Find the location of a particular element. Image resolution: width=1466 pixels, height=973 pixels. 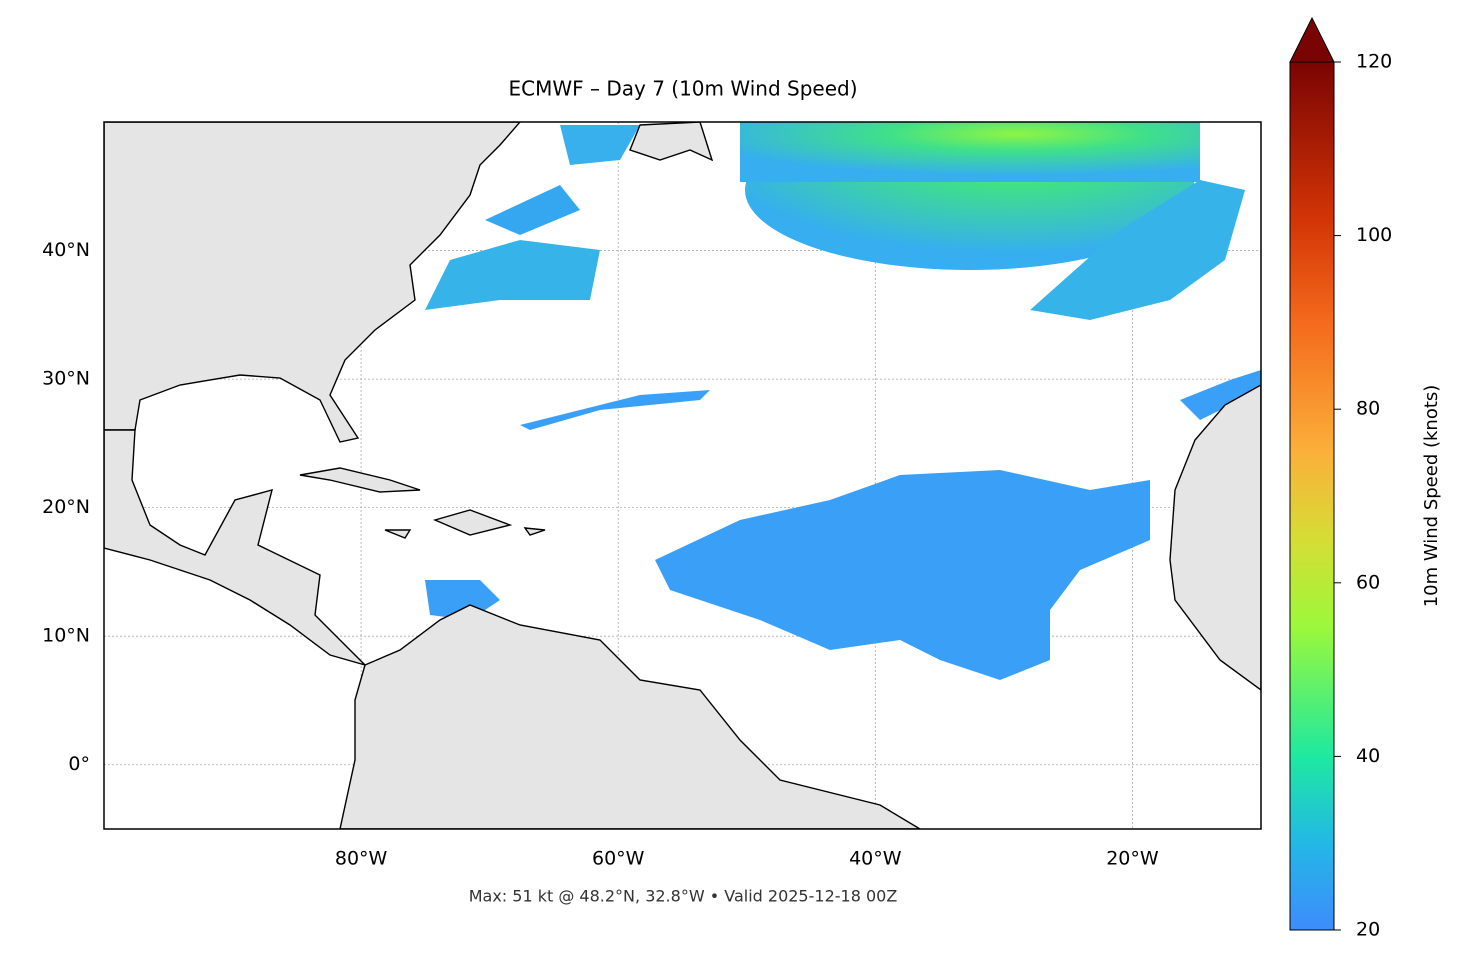

colorbar-tick-label: 120 is located at coordinates (1374, 62).